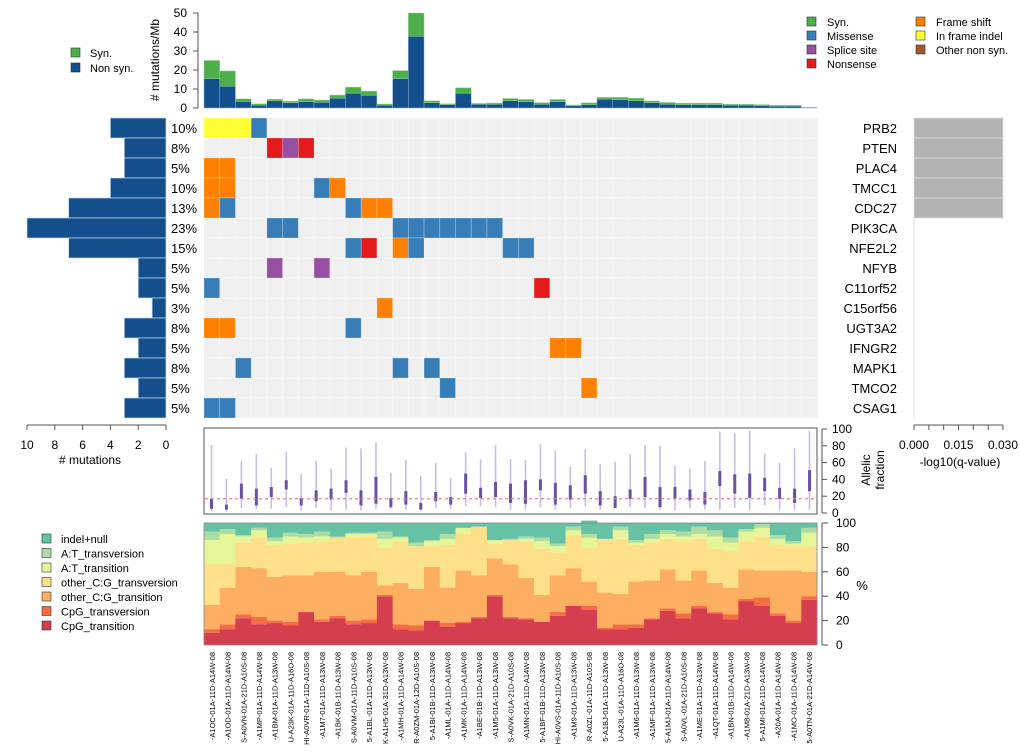 This screenshot has height=756, width=1020. Describe the element at coordinates (90, 460) in the screenshot. I see `gene-count-xlabel: # mutations` at that location.